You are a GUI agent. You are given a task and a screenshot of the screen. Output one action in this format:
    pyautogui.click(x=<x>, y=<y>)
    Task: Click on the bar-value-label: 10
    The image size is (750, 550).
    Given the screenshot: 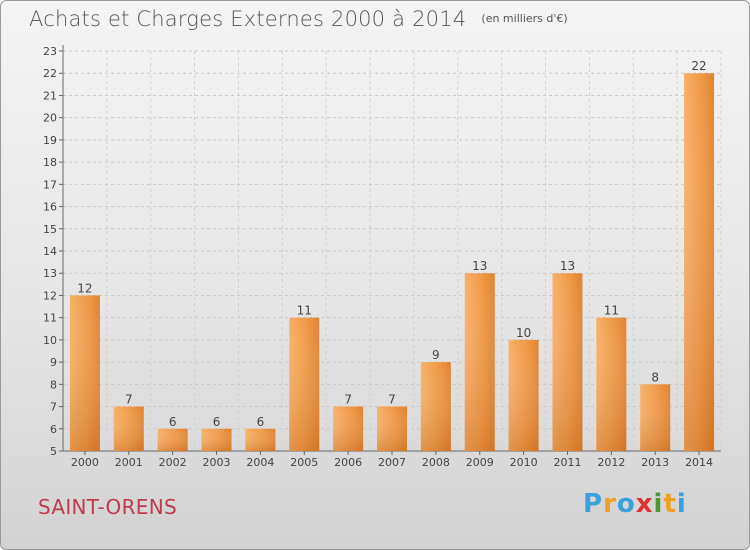 What is the action you would take?
    pyautogui.click(x=523, y=333)
    